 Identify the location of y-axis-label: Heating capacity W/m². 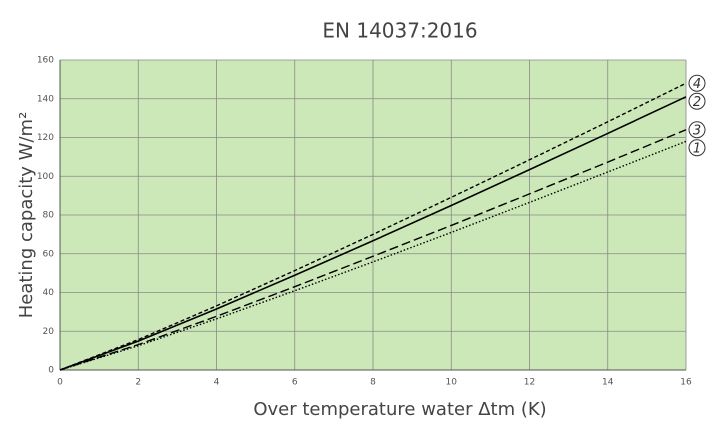
(26, 215).